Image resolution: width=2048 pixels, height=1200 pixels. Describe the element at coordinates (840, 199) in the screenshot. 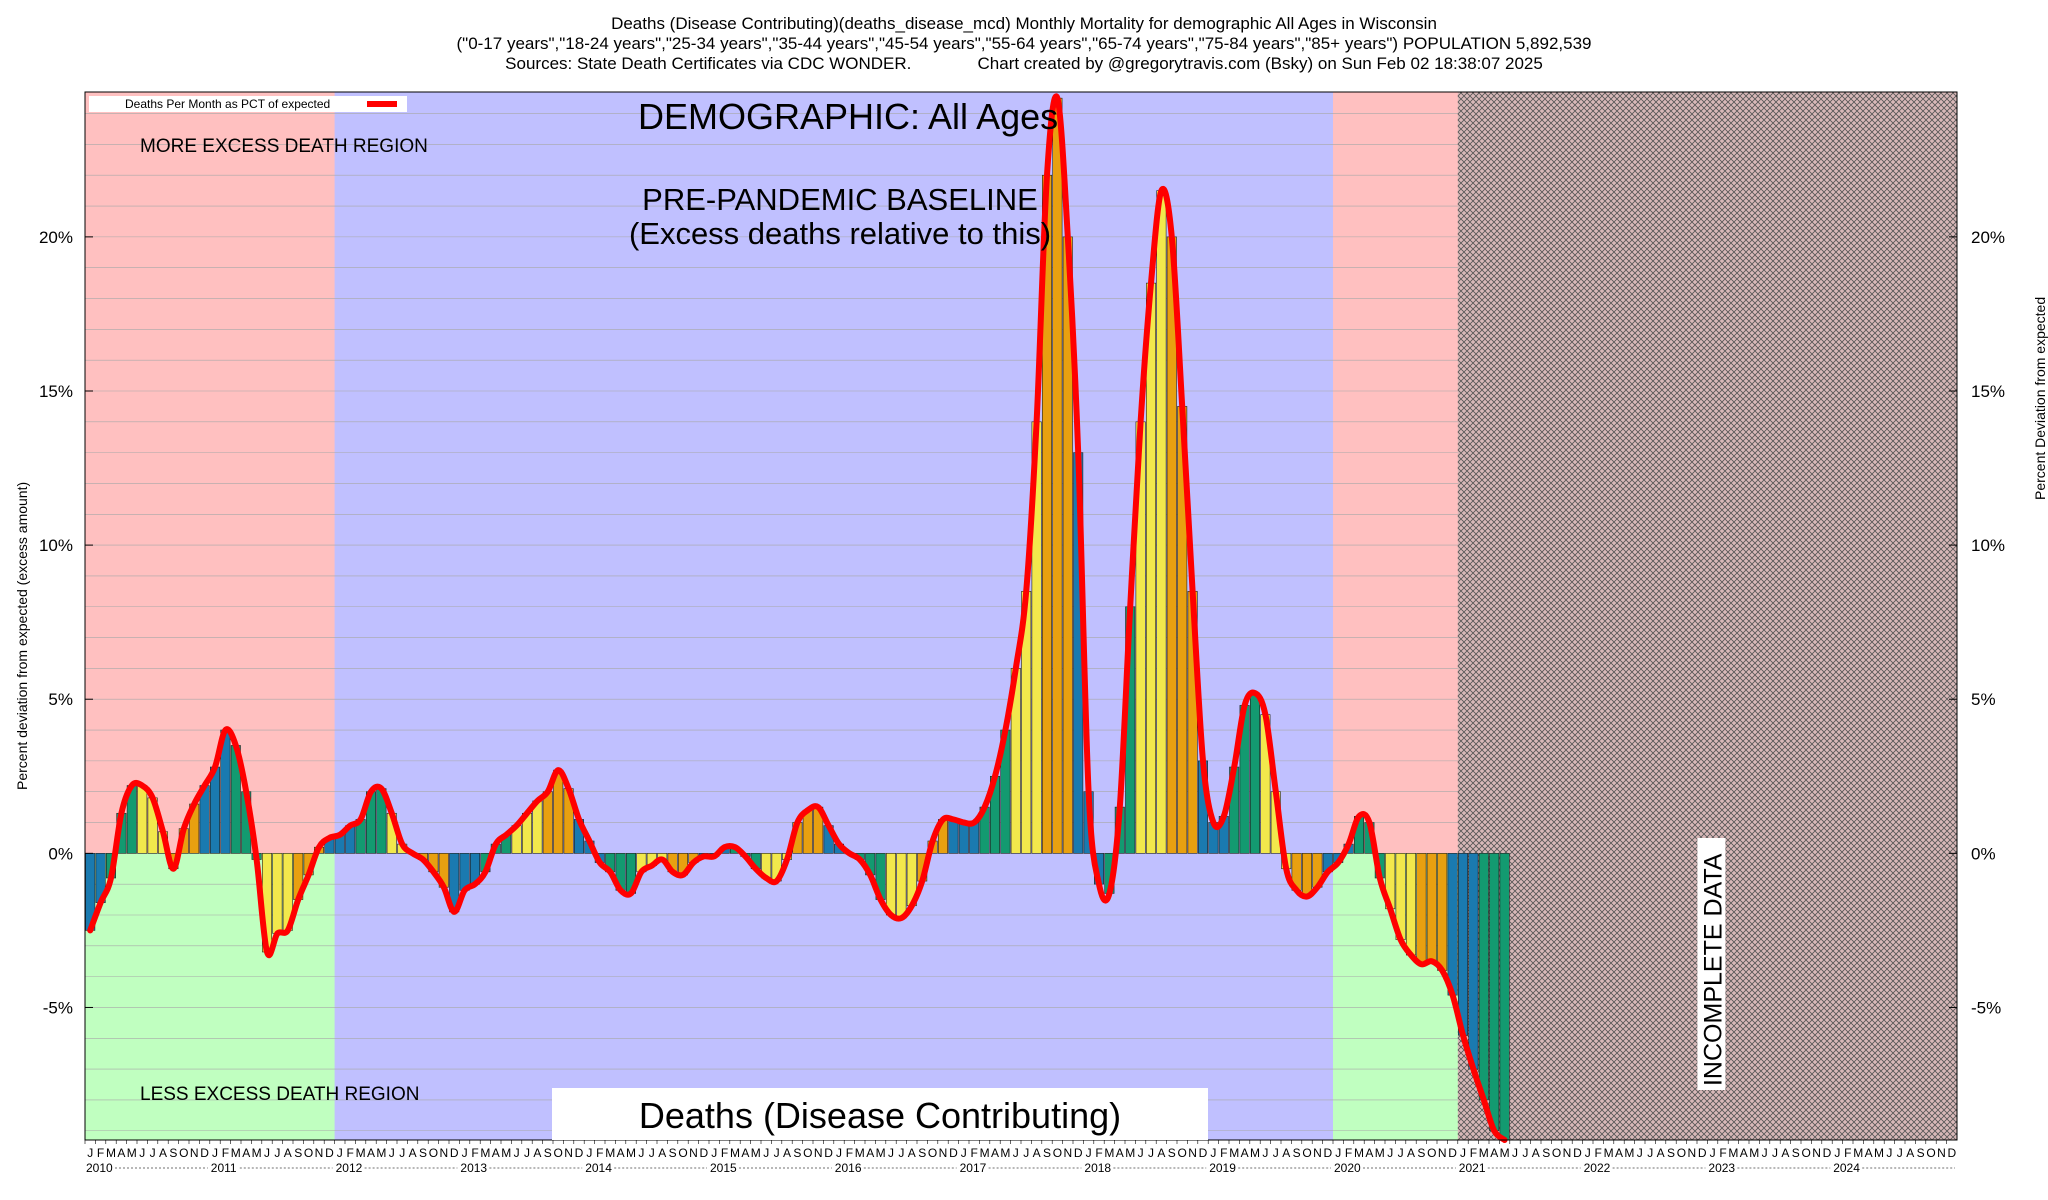

I see `baseline-label-1: PRE-PANDEMIC BASELINE` at that location.